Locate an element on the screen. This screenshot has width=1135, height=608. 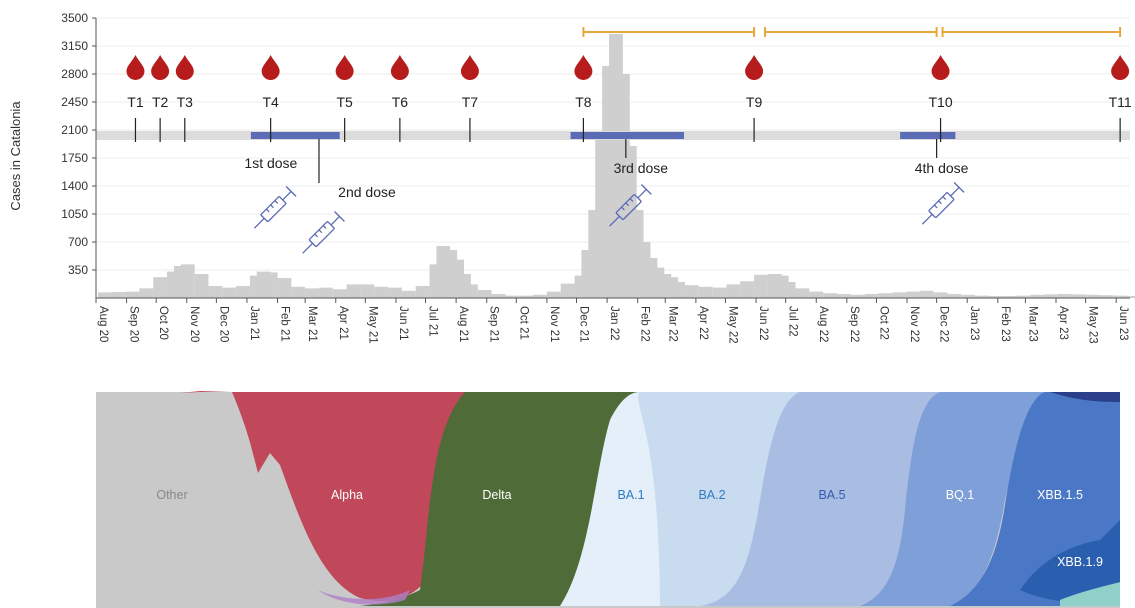
timepoint-label: T8 is located at coordinates (583, 102).